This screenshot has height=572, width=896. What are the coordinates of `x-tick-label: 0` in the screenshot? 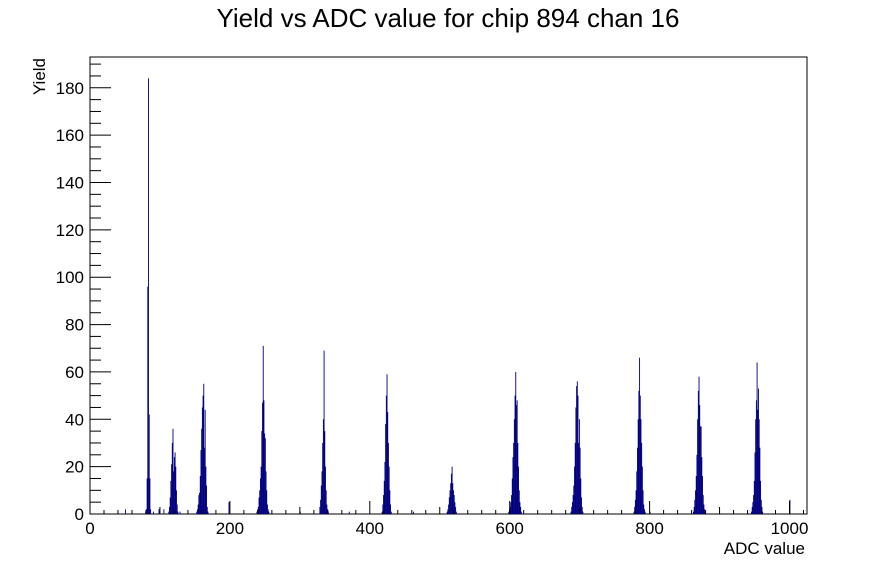 It's located at (89, 528).